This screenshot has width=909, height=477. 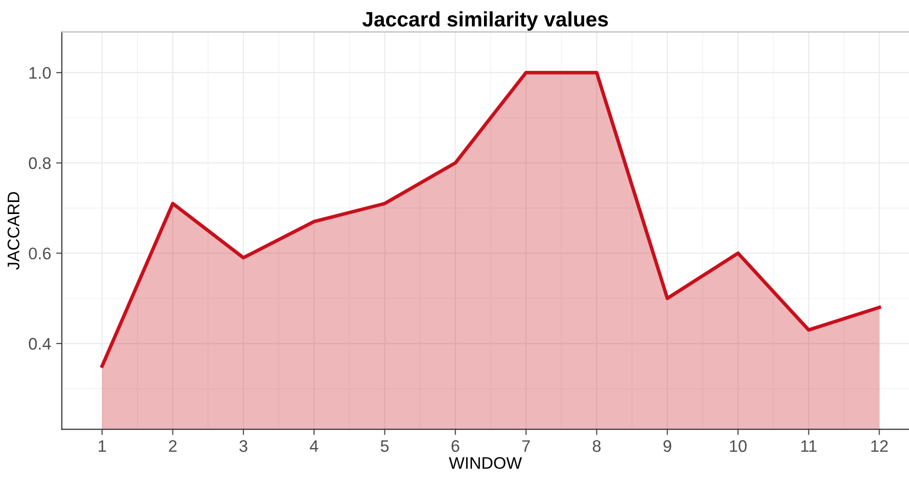 What do you see at coordinates (243, 446) in the screenshot?
I see `x-tick-label: 3` at bounding box center [243, 446].